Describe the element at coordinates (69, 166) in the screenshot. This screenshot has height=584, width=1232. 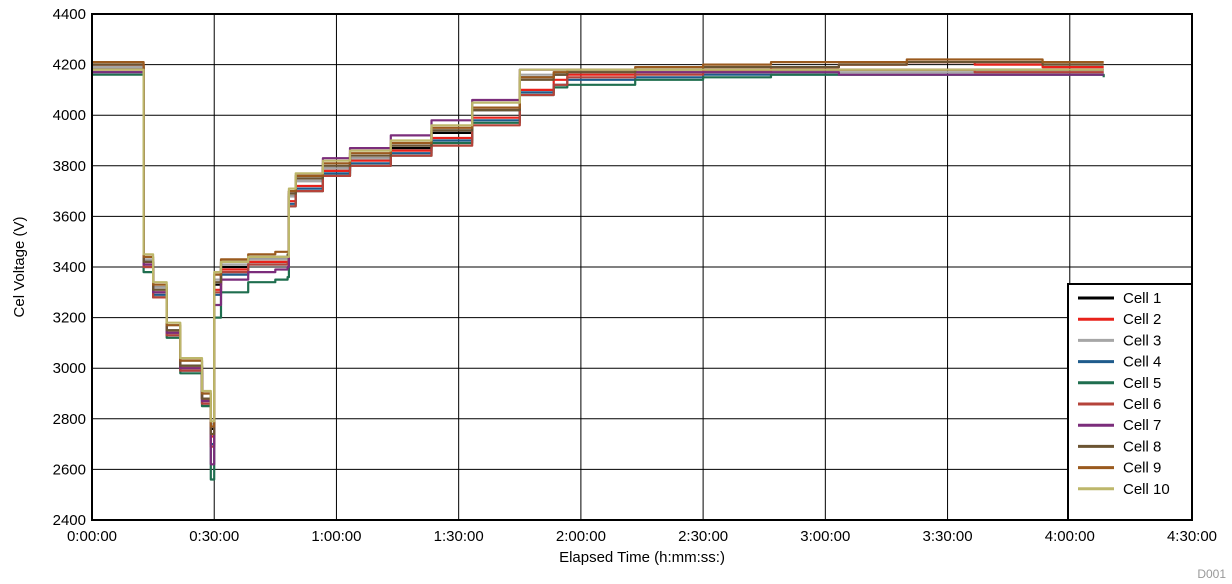
I see `y-tick-label: 3800` at that location.